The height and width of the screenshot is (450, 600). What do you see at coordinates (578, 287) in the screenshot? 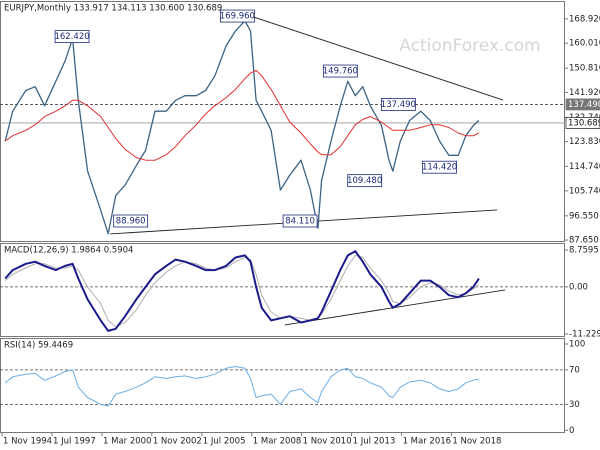
I see `y-tick-label: 0.00` at bounding box center [578, 287].